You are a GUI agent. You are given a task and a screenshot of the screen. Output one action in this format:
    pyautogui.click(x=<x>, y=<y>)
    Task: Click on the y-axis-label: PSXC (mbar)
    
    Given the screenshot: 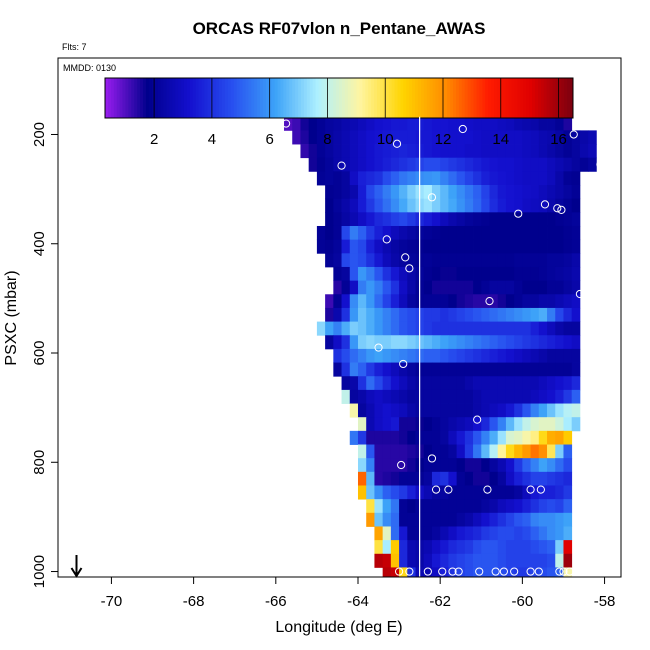 What is the action you would take?
    pyautogui.click(x=11, y=317)
    